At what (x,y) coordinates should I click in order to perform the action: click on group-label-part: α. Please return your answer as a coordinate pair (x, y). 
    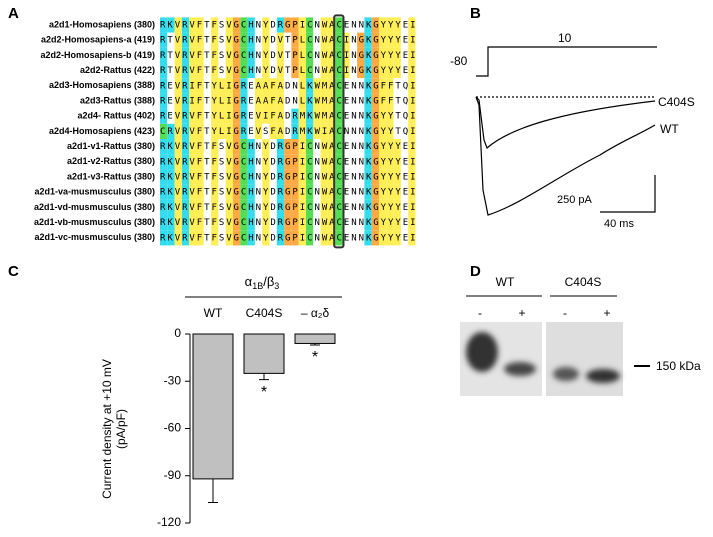
    Looking at the image, I should click on (249, 281).